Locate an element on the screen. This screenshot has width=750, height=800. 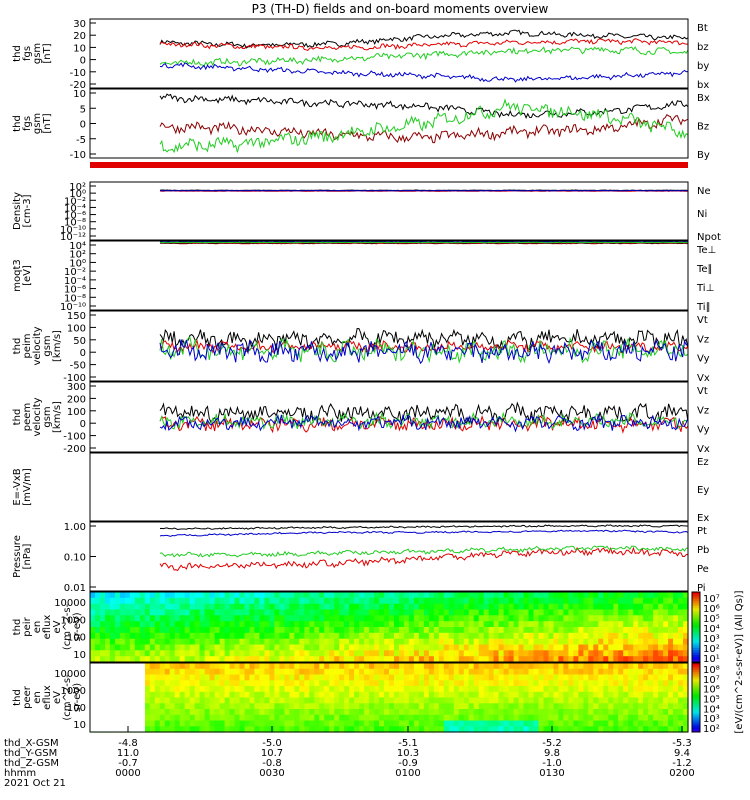
legend-Npot: Npot is located at coordinates (709, 237).